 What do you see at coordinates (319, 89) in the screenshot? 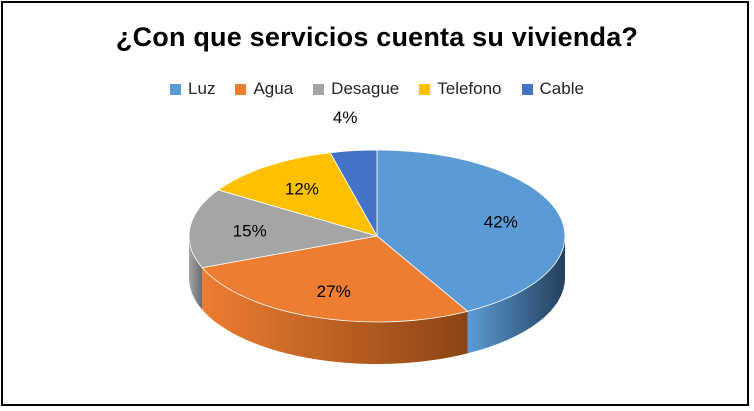
I see `legend-swatch-desague` at bounding box center [319, 89].